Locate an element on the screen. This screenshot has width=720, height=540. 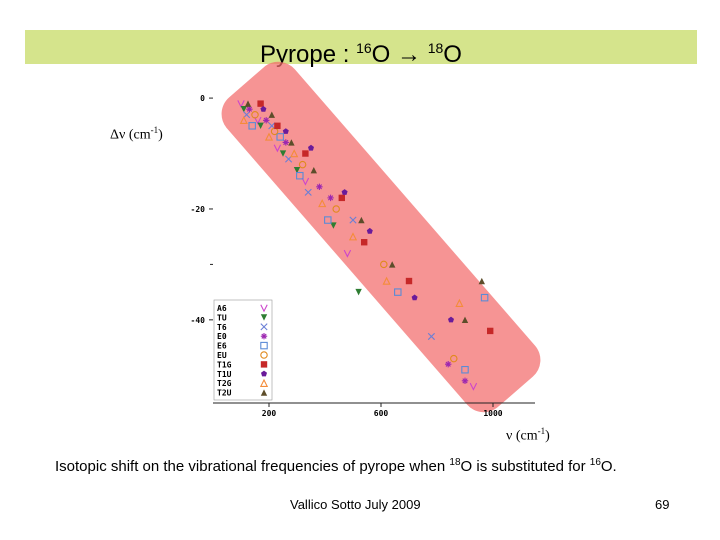
x-tick-label: 600 is located at coordinates (381, 413).